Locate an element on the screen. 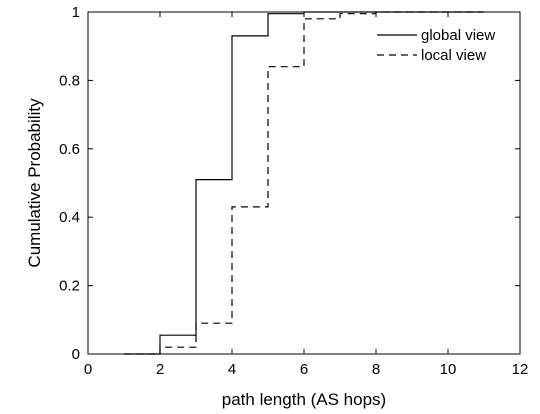 This screenshot has width=540, height=414. y-tick-label: 0.6 is located at coordinates (69, 149).